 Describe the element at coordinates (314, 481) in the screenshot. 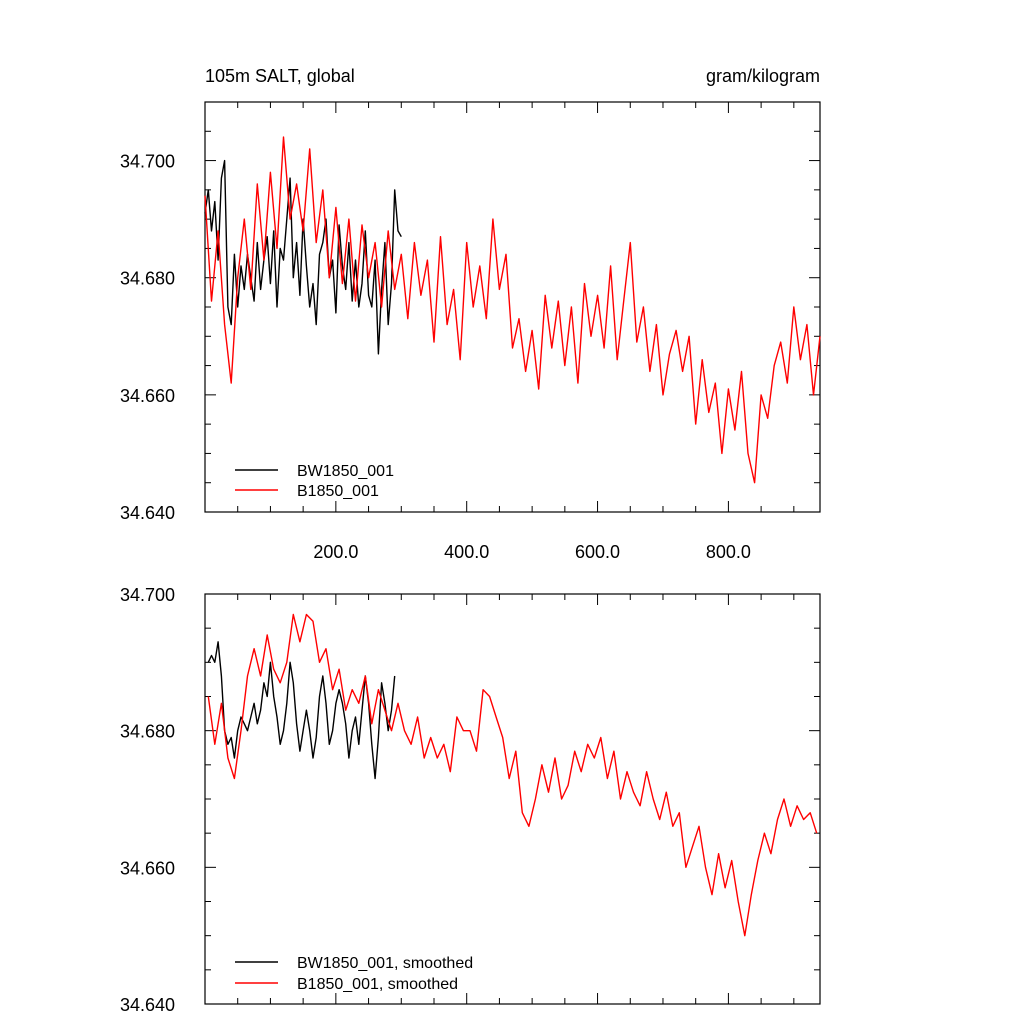

I see `top-legend: BW1850_001 B1850_001` at that location.